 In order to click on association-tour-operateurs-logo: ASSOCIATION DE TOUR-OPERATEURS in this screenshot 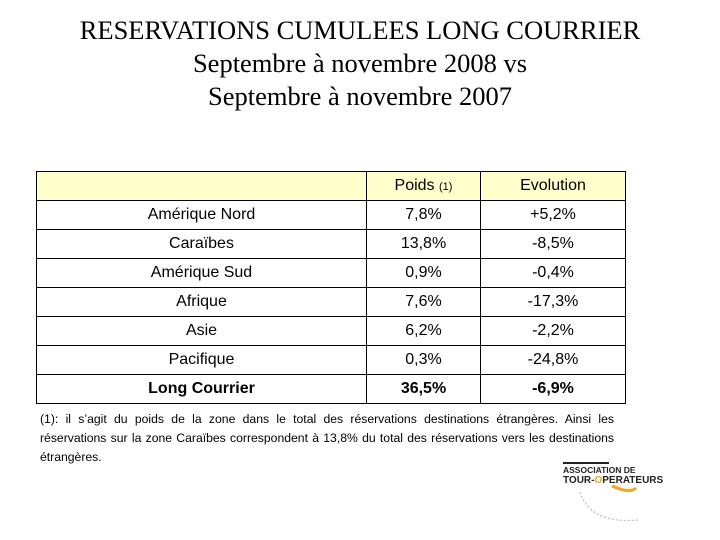, I will do `click(613, 492)`.